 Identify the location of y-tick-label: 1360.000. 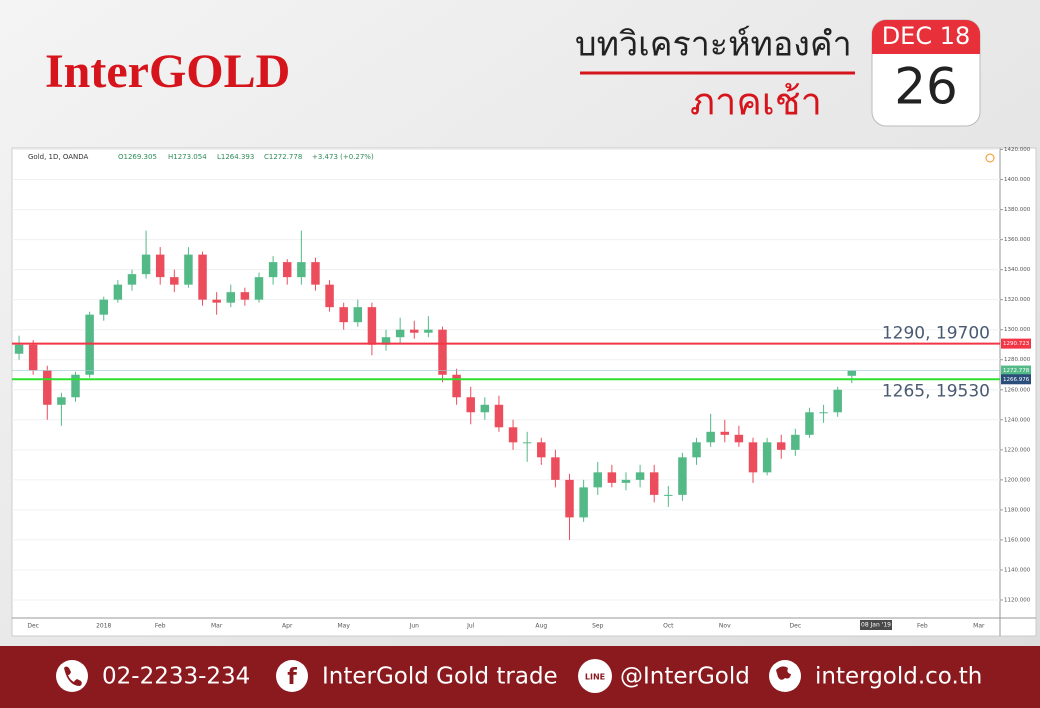
(1017, 240).